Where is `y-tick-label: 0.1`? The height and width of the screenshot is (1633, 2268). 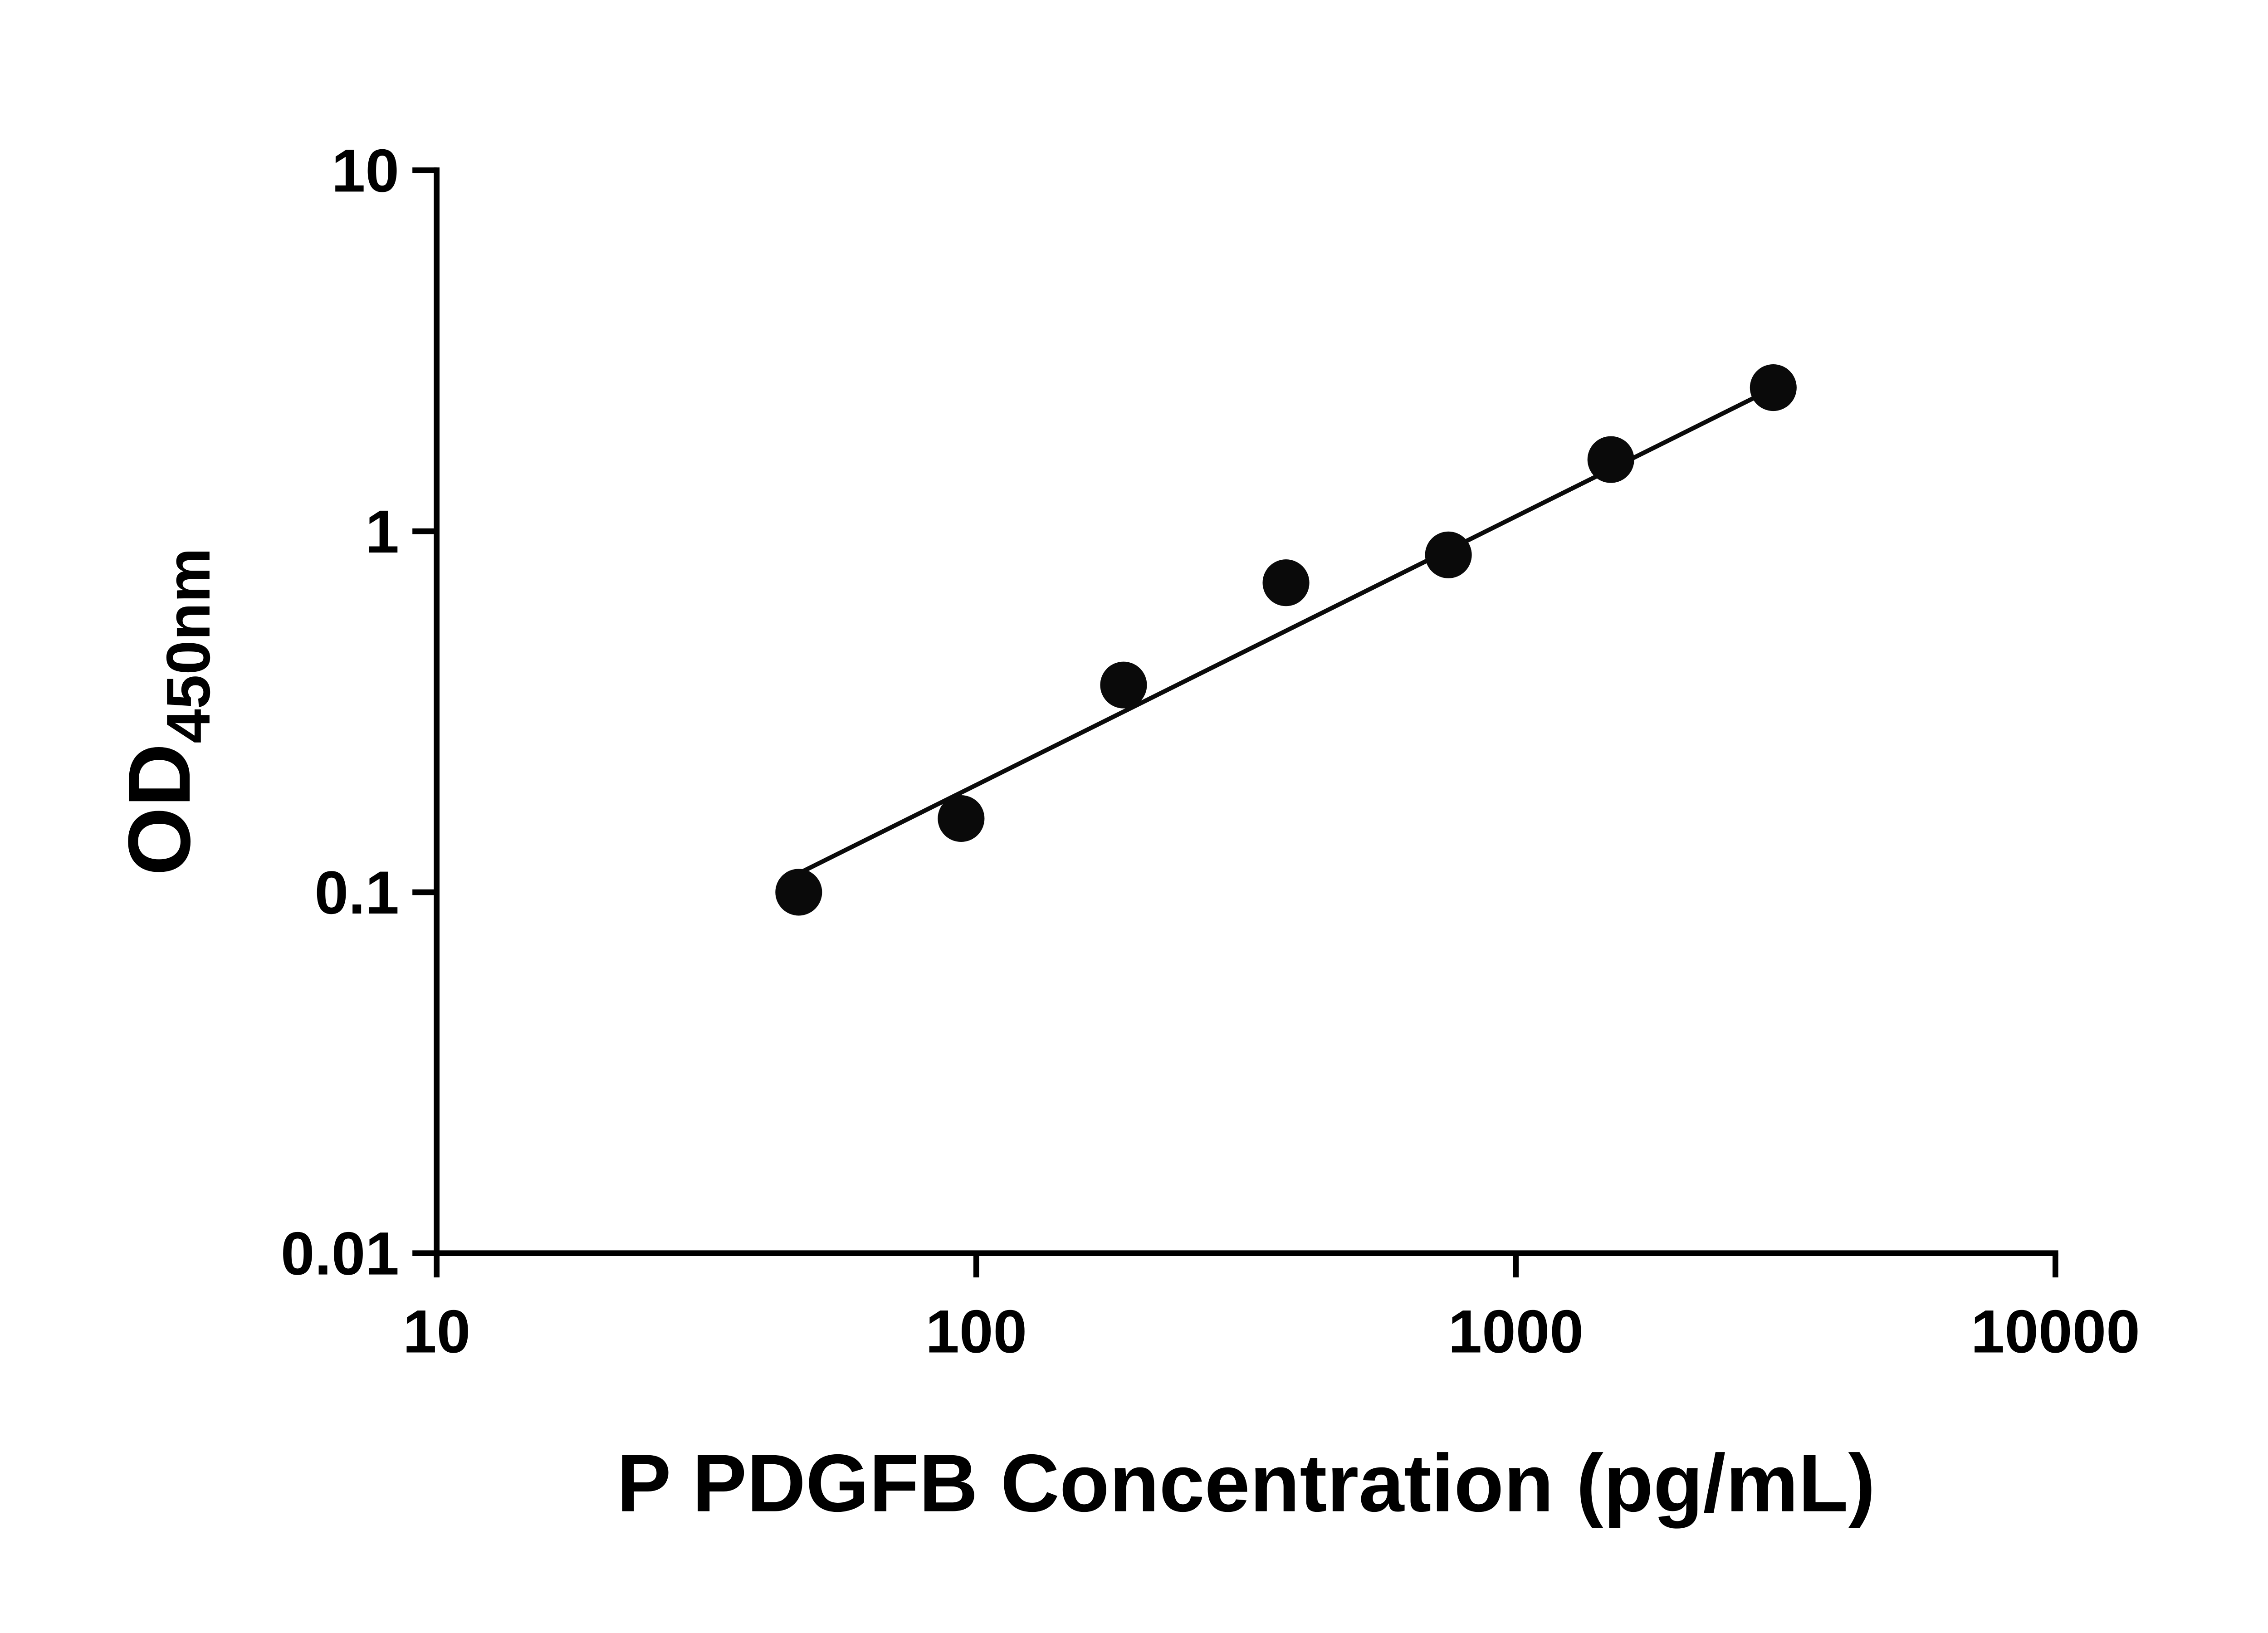 y-tick-label: 0.1 is located at coordinates (357, 893).